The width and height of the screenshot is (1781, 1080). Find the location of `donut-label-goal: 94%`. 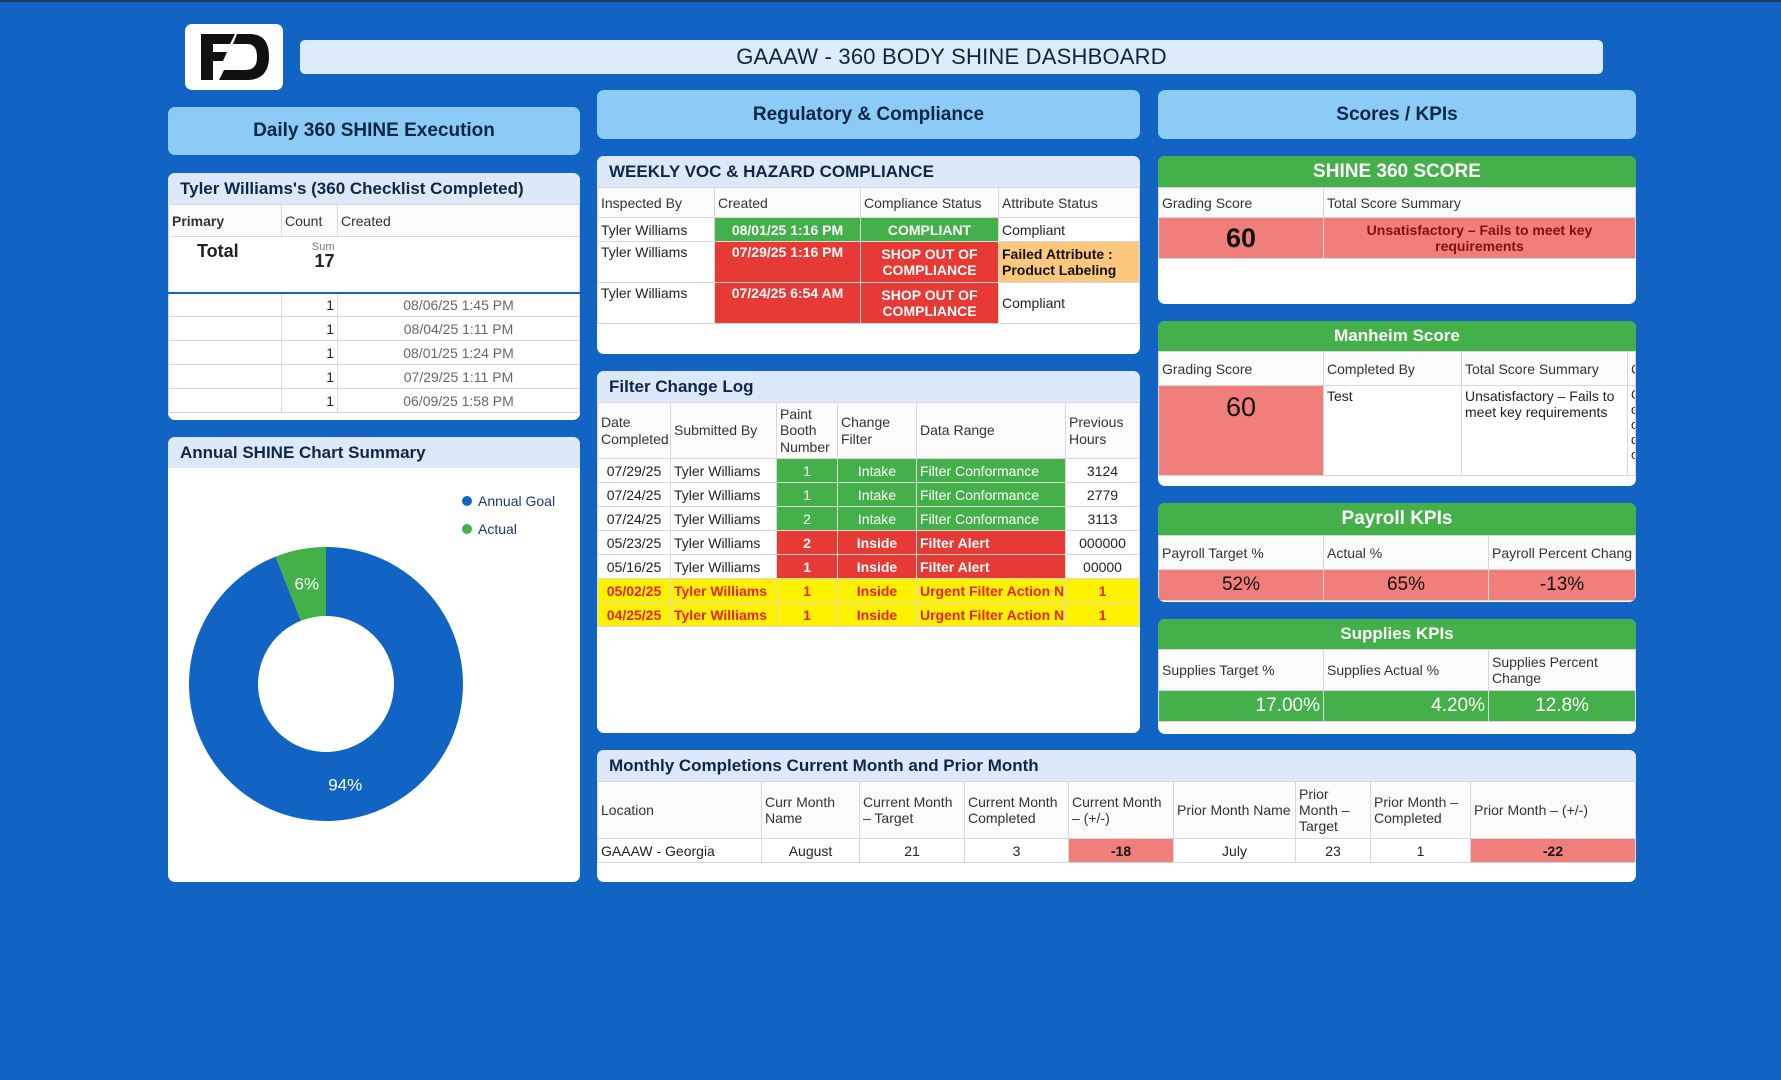

donut-label-goal: 94% is located at coordinates (345, 785).